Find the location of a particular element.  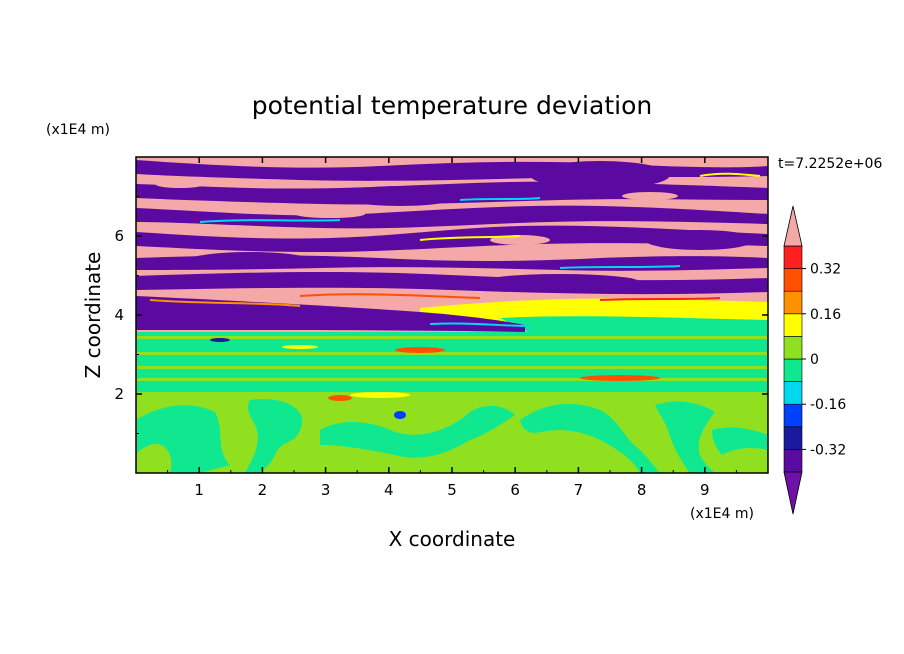

y-axis-title: Z coordinate is located at coordinates (93, 315).